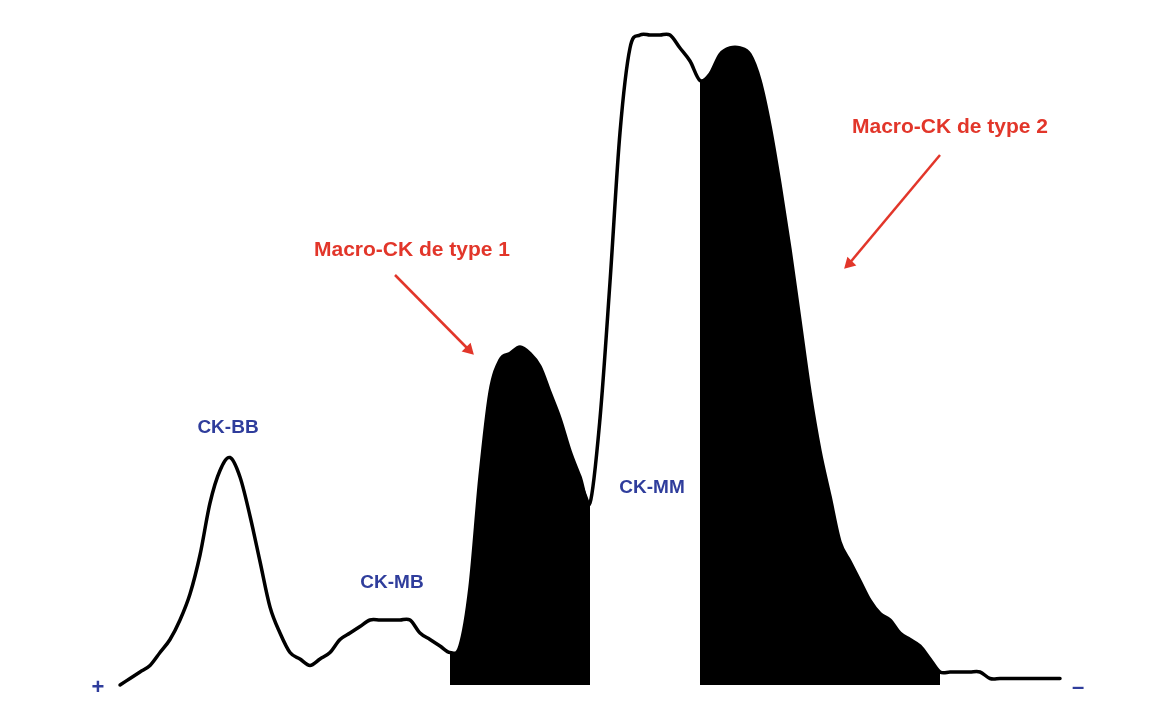 Image resolution: width=1165 pixels, height=704 pixels. Describe the element at coordinates (652, 486) in the screenshot. I see `annotation: CK-MM` at that location.